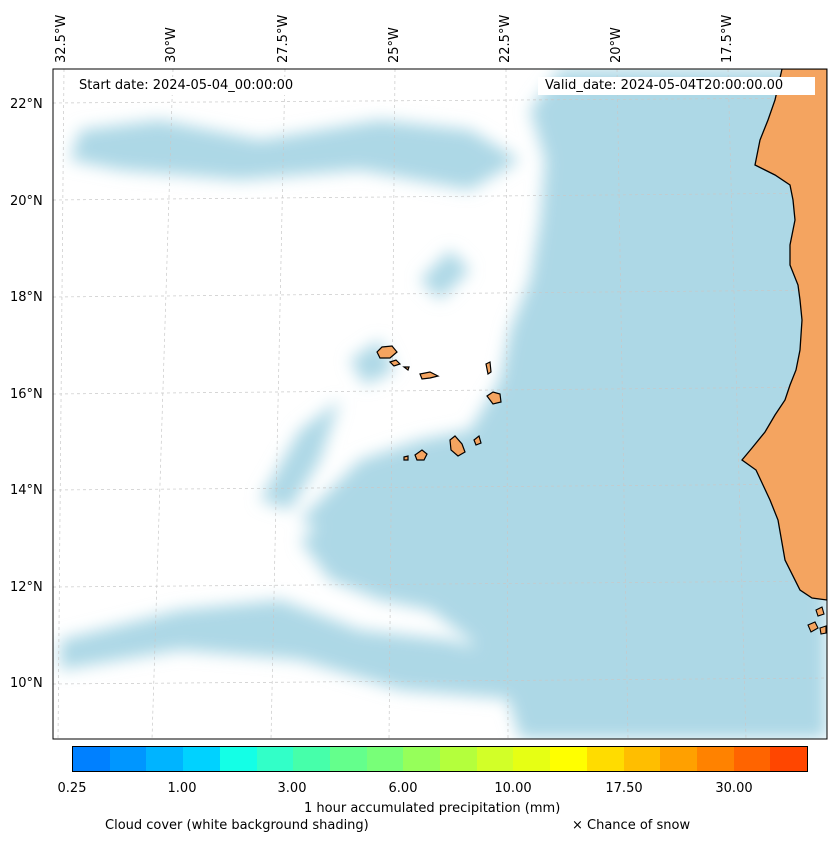 The width and height of the screenshot is (837, 844). What do you see at coordinates (784, 335) in the screenshot?
I see `west-africa-landmass` at bounding box center [784, 335].